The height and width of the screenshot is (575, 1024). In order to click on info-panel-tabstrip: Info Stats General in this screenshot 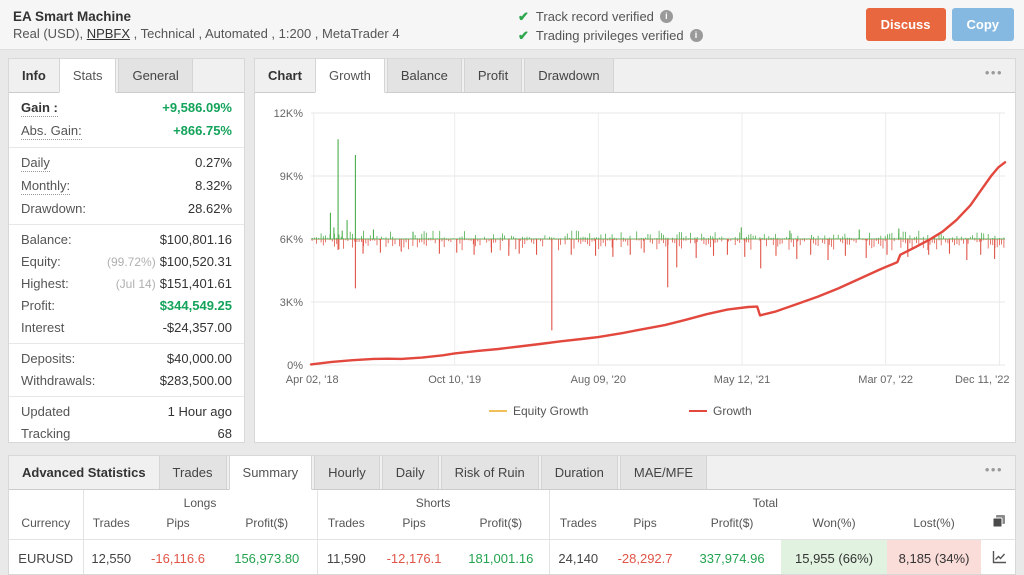, I will do `click(126, 76)`.